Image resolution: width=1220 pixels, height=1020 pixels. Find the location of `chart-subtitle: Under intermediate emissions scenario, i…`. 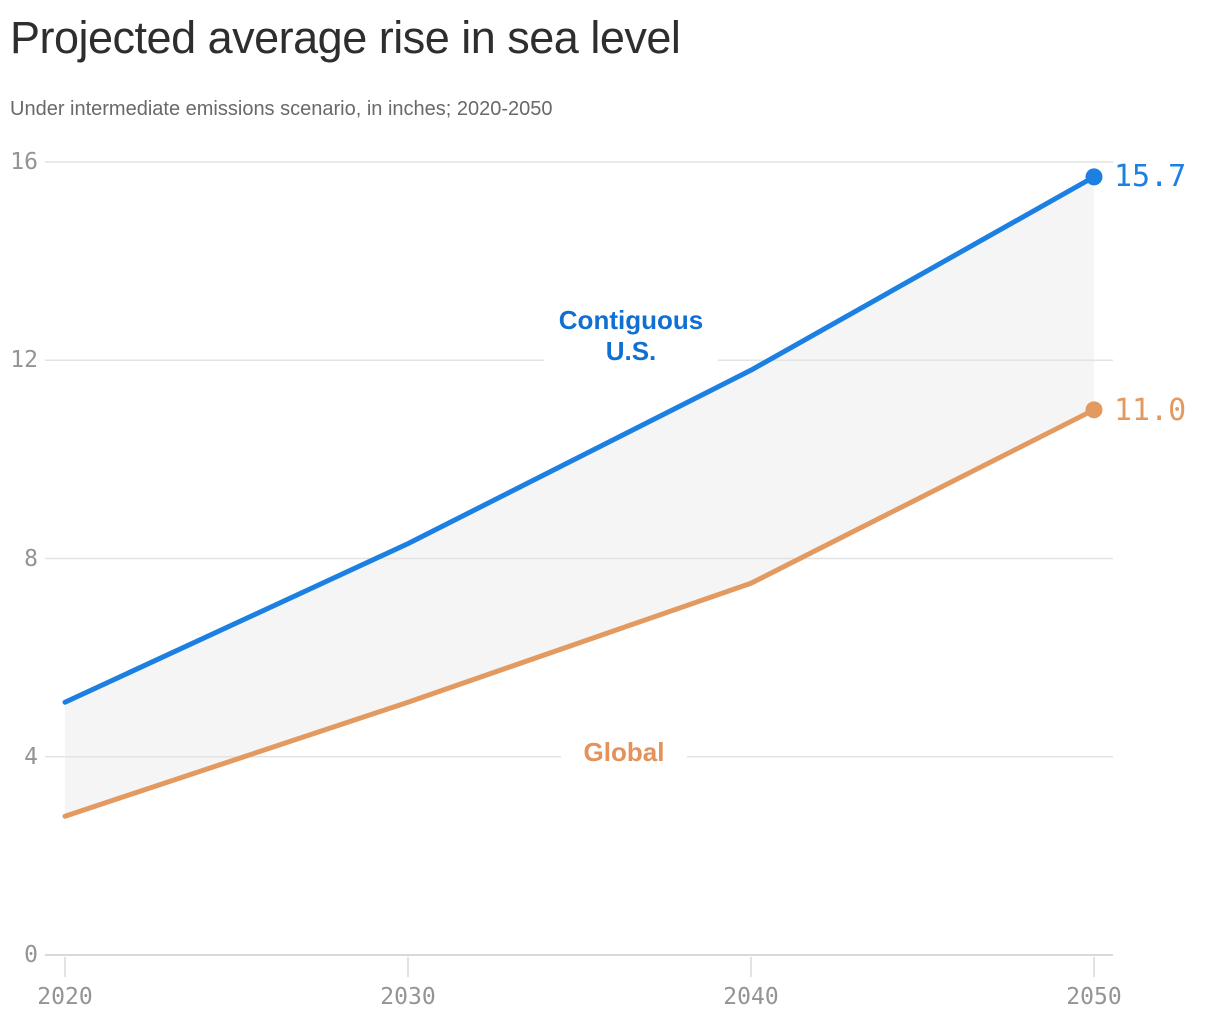

chart-subtitle: Under intermediate emissions scenario, i… is located at coordinates (281, 109).